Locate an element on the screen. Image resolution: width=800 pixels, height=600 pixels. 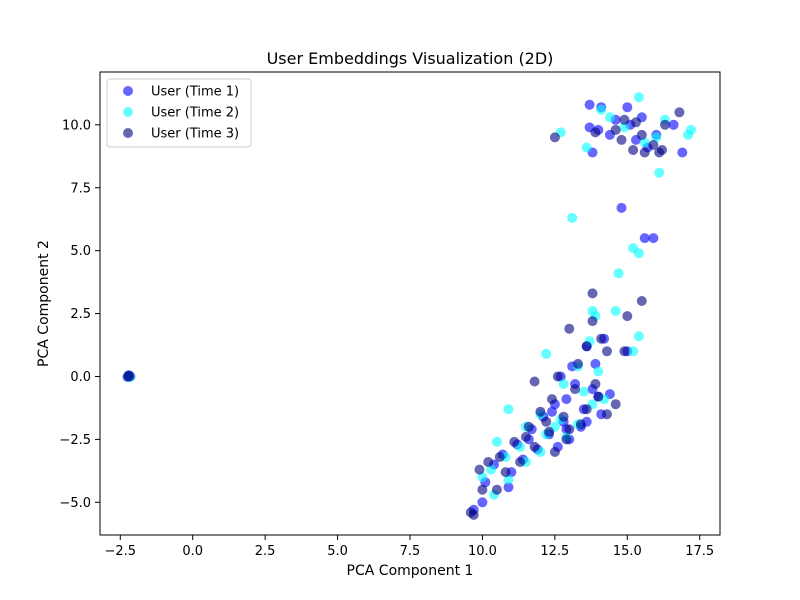
x-tick-label: −2.5 is located at coordinates (120, 551).